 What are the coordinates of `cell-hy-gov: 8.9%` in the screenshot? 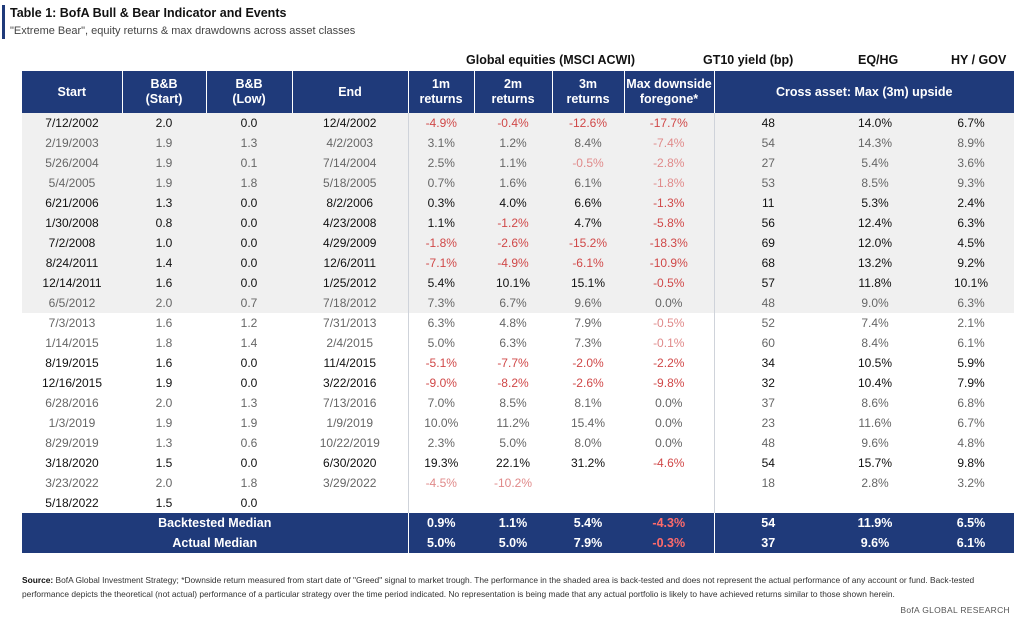 It's located at (971, 143).